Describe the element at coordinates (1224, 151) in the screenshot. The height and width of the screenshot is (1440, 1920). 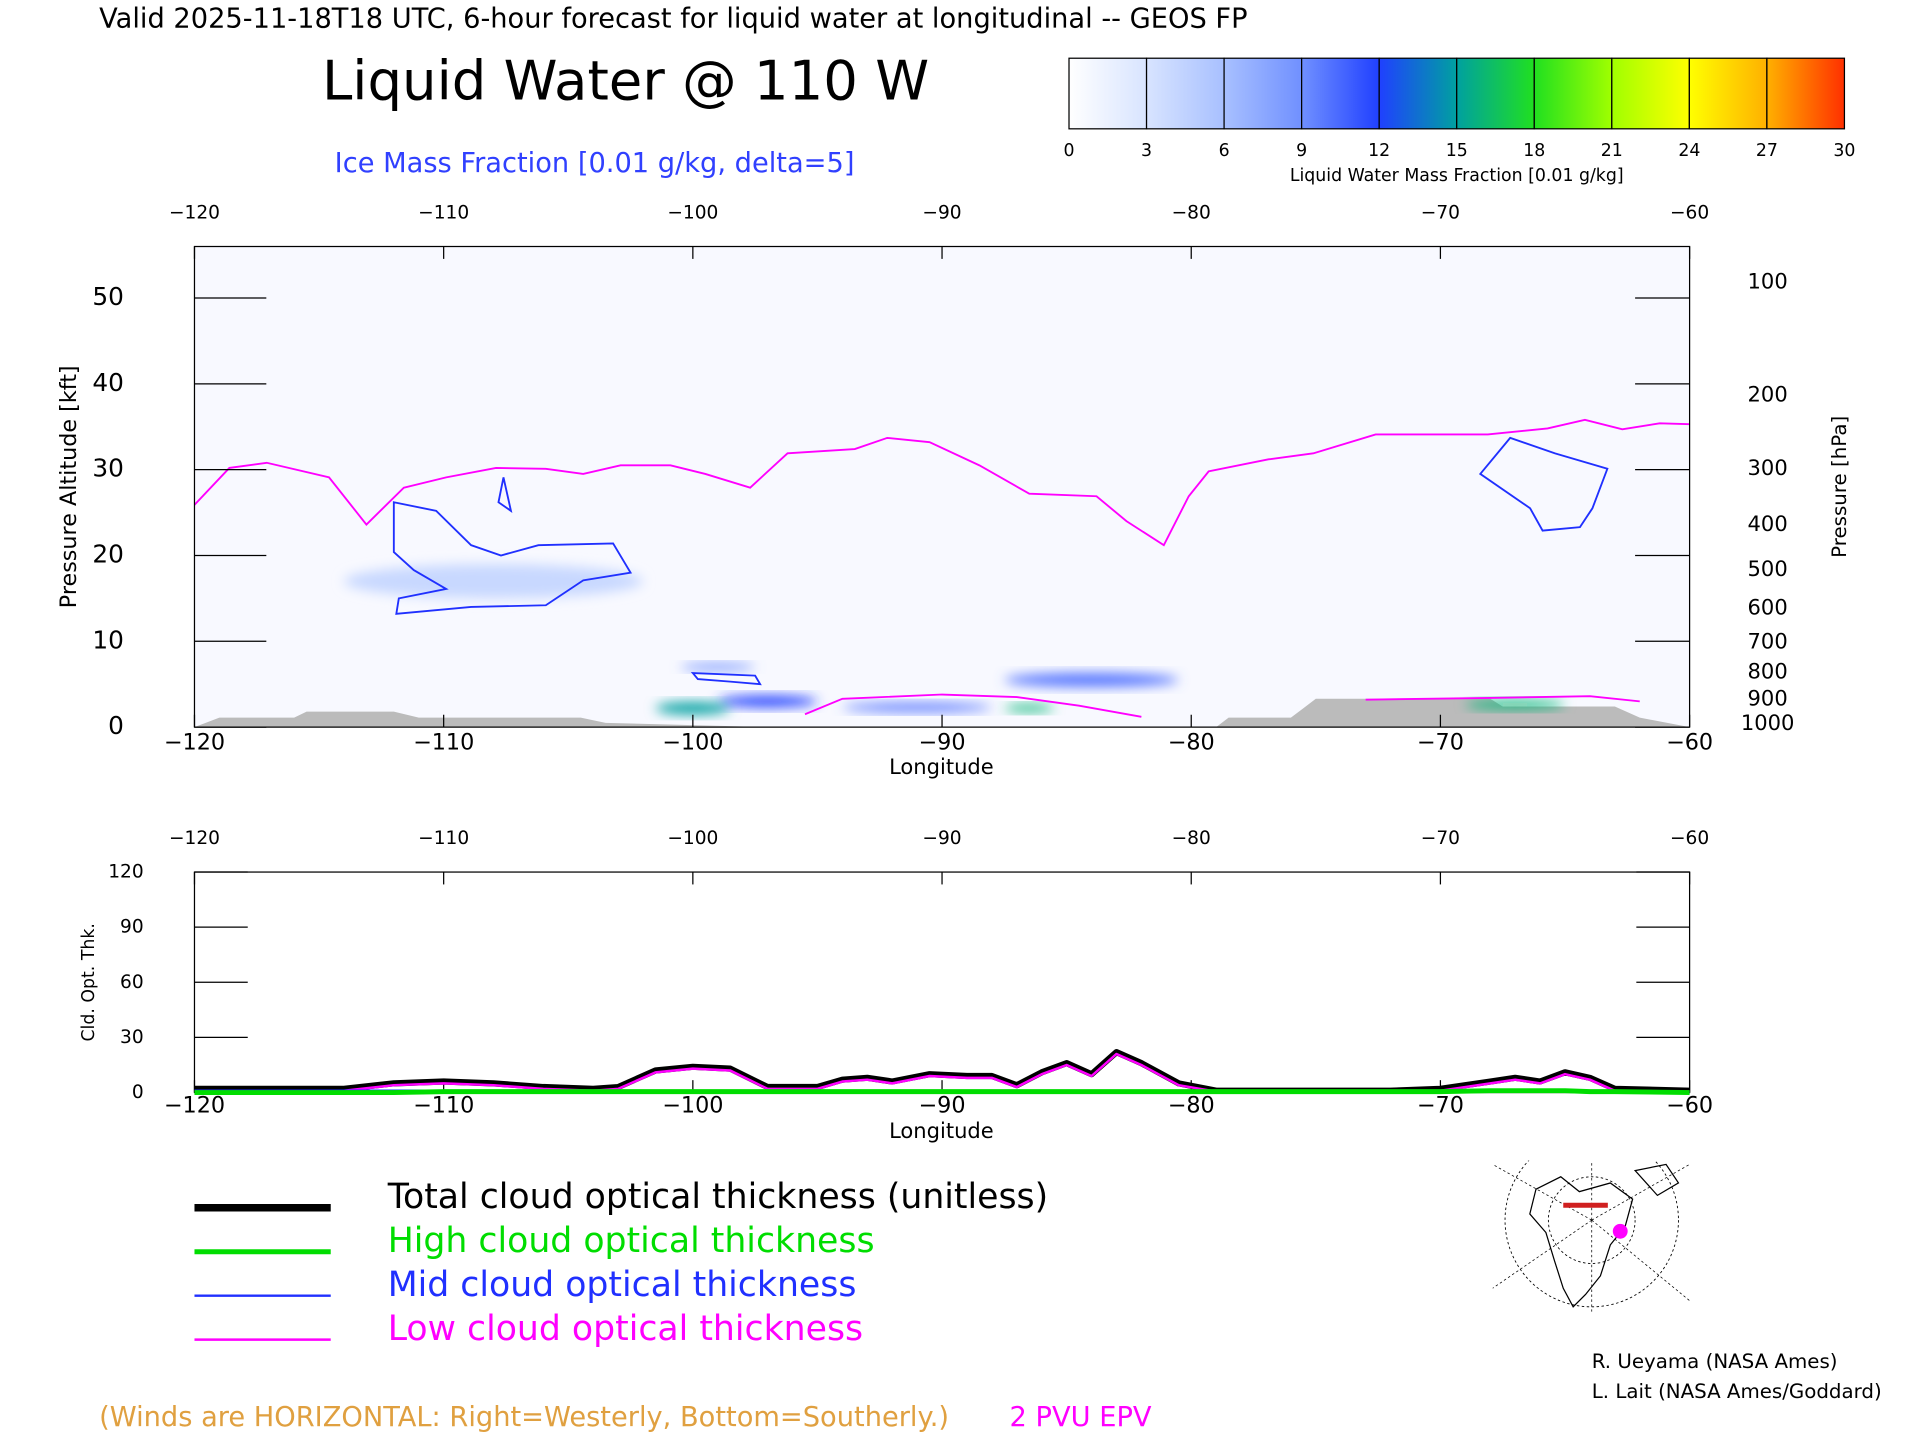
I see `colorbar-tick-label: 6` at that location.